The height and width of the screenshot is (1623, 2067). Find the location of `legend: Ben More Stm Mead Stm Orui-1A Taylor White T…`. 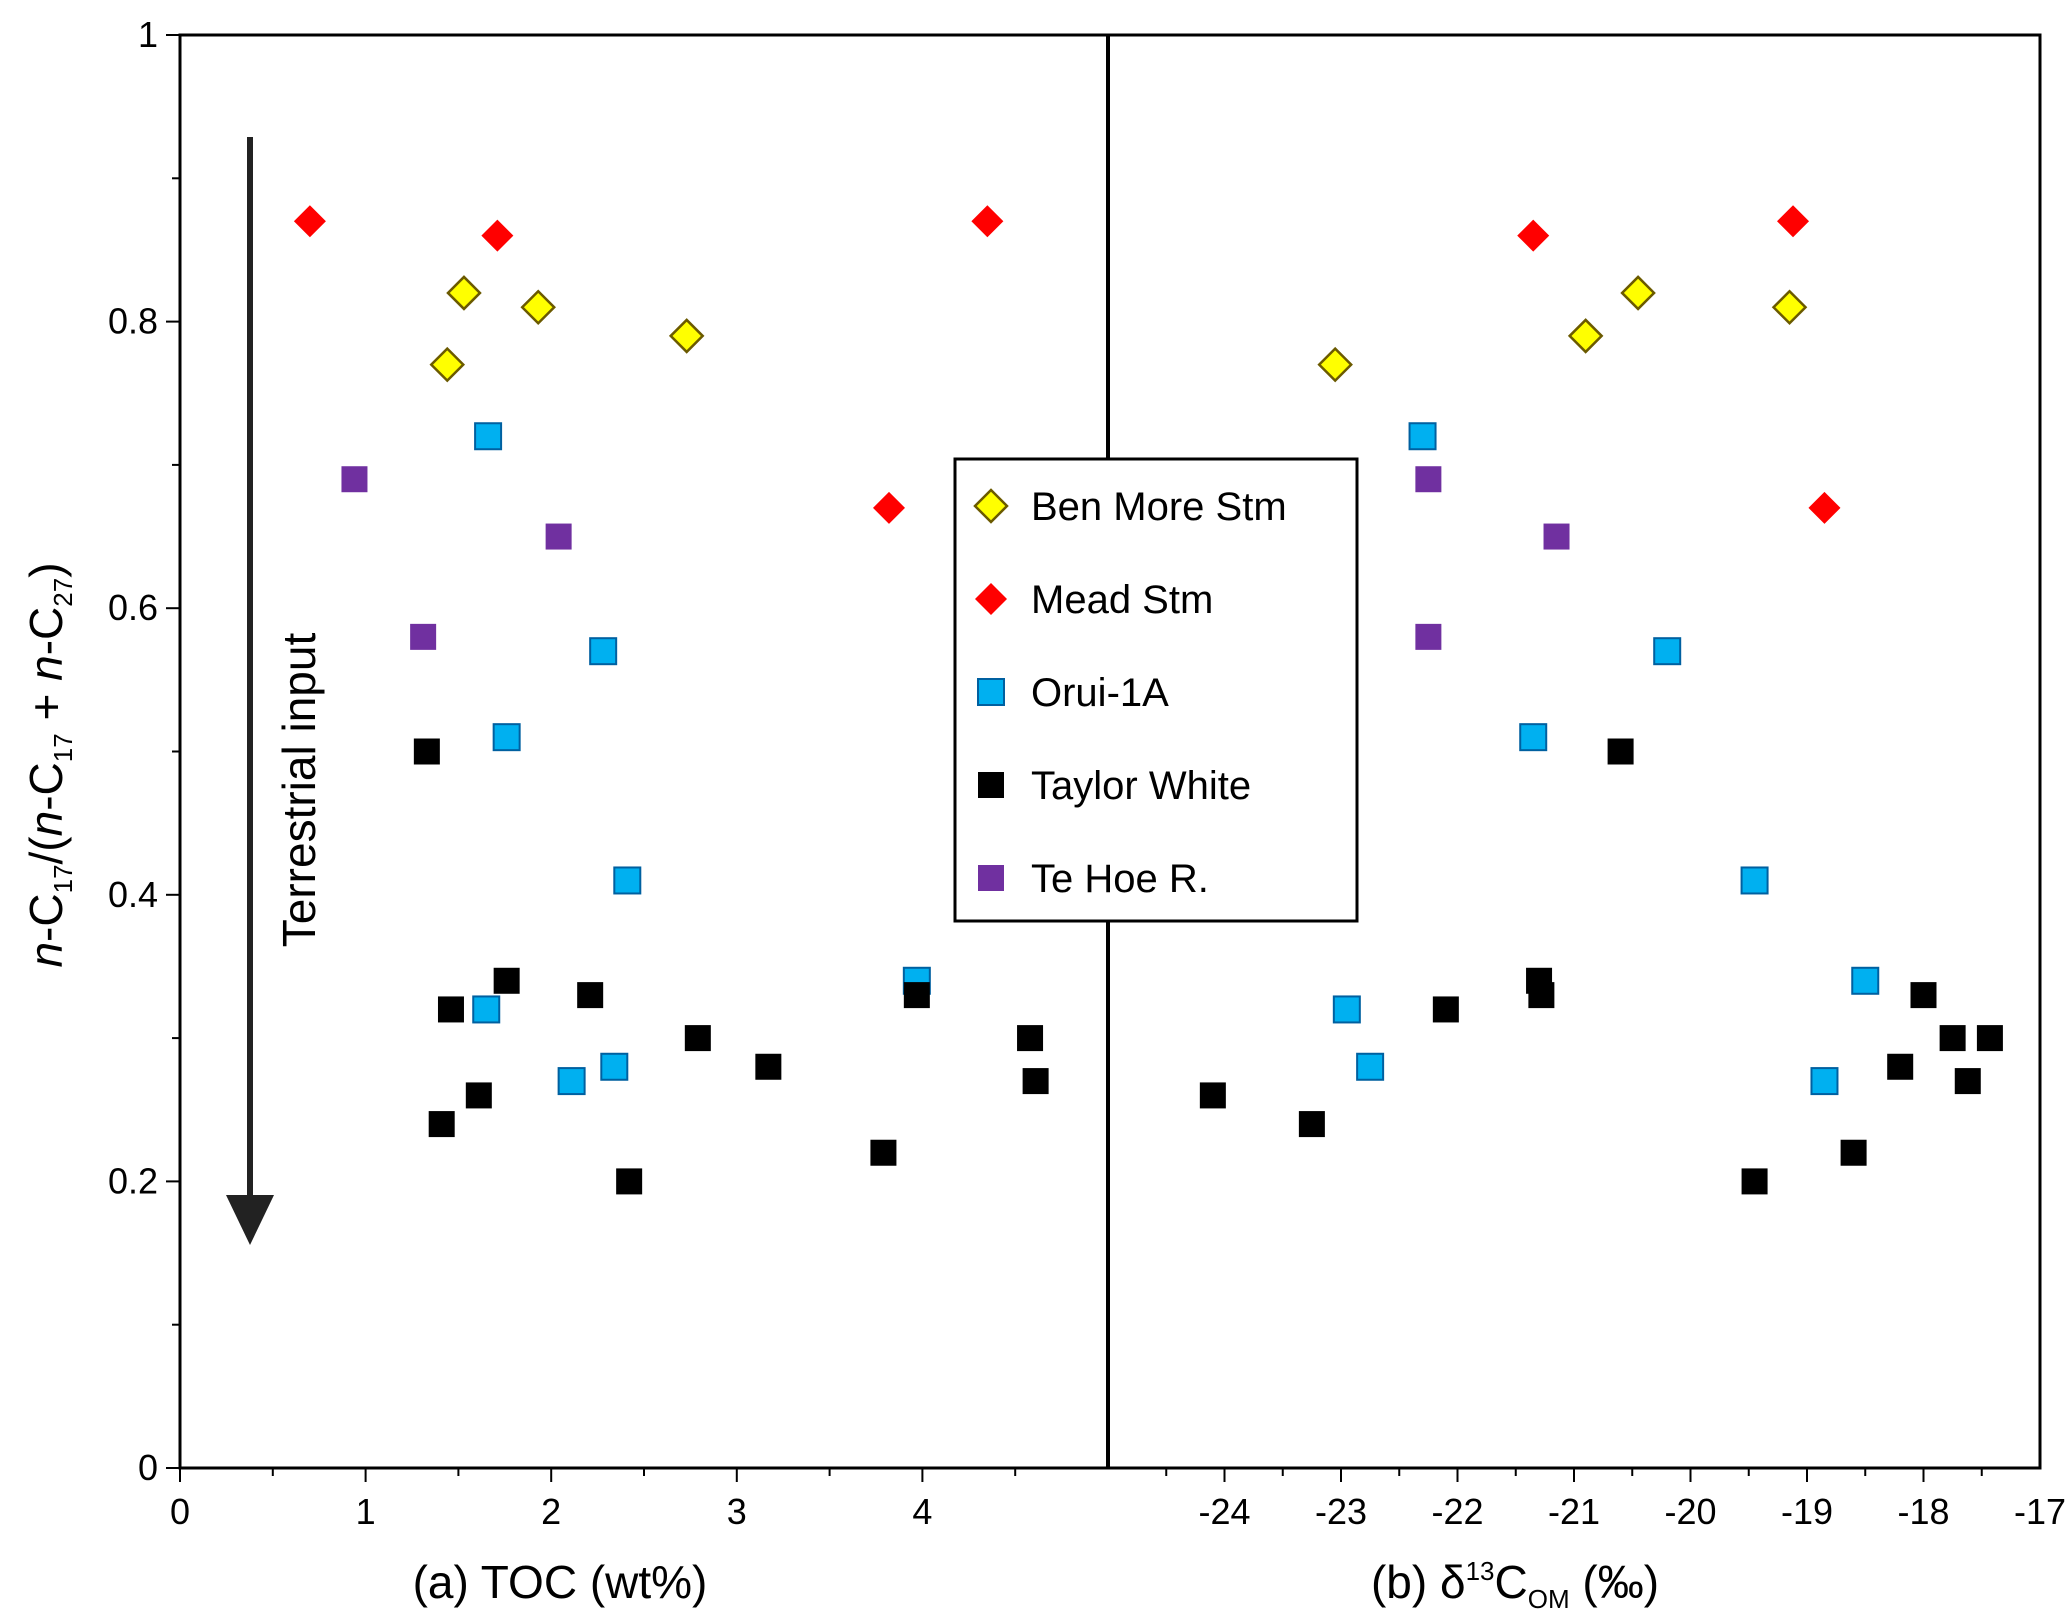

legend: Ben More Stm Mead Stm Orui-1A Taylor White T… is located at coordinates (1156, 690).